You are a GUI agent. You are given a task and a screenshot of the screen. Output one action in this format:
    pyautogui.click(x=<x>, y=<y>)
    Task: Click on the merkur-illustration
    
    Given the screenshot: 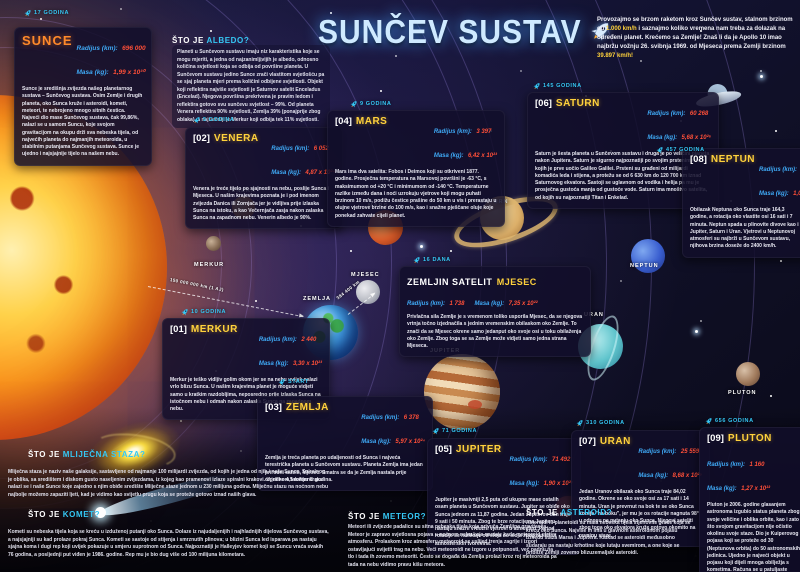 What is the action you would take?
    pyautogui.click(x=213, y=243)
    